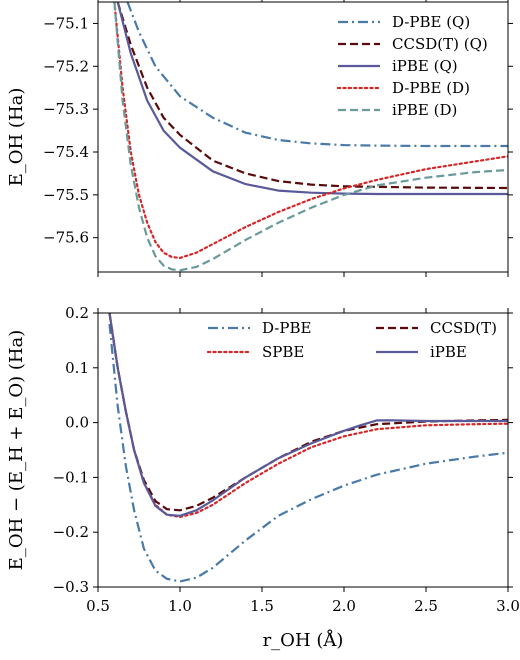 This screenshot has width=520, height=660. I want to click on y-tick-label: −0.2, so click(71, 532).